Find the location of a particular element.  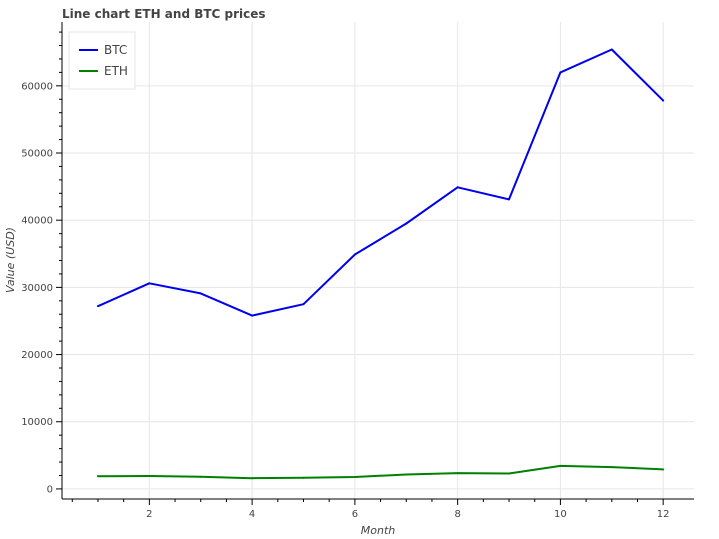

x-tick-label: 10 is located at coordinates (560, 514).